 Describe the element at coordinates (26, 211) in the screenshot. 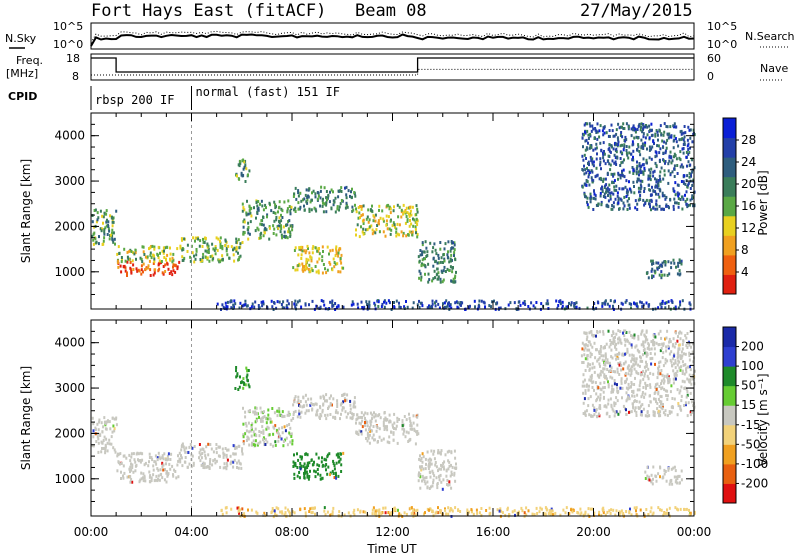

I see `power-yaxis-label: Slant Range [km]` at that location.